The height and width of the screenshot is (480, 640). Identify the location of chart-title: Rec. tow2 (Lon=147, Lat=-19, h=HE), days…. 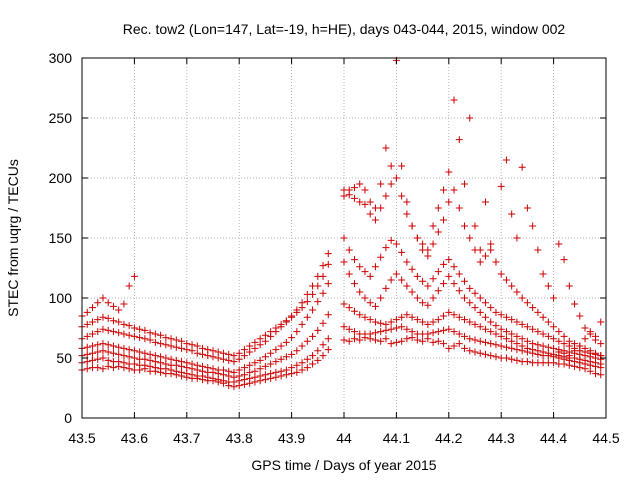
(344, 29).